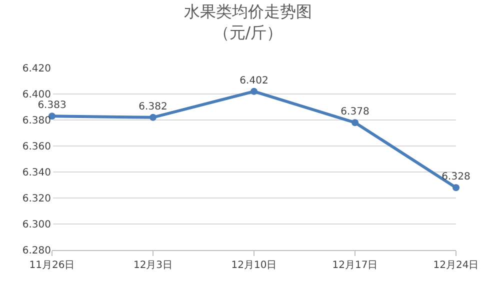 This screenshot has width=496, height=283. Describe the element at coordinates (36, 173) in the screenshot. I see `y-tick-label: 6.340` at that location.